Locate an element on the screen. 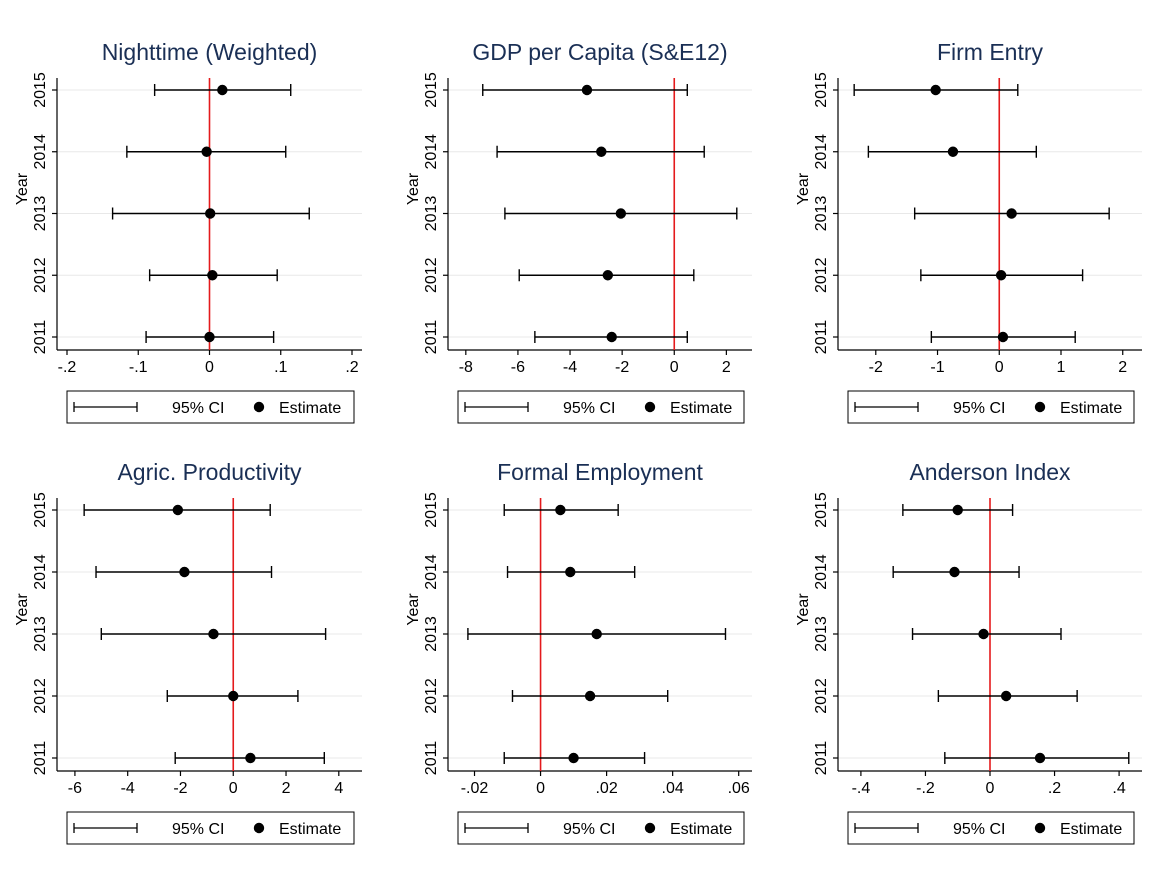 The height and width of the screenshot is (884, 1176). x-tick-label: -8 is located at coordinates (466, 367).